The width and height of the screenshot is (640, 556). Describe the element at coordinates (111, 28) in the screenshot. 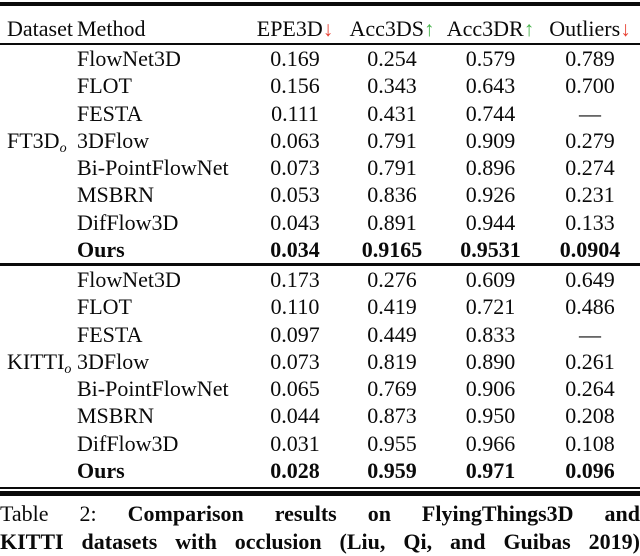

I see `column-header-label: Method` at that location.